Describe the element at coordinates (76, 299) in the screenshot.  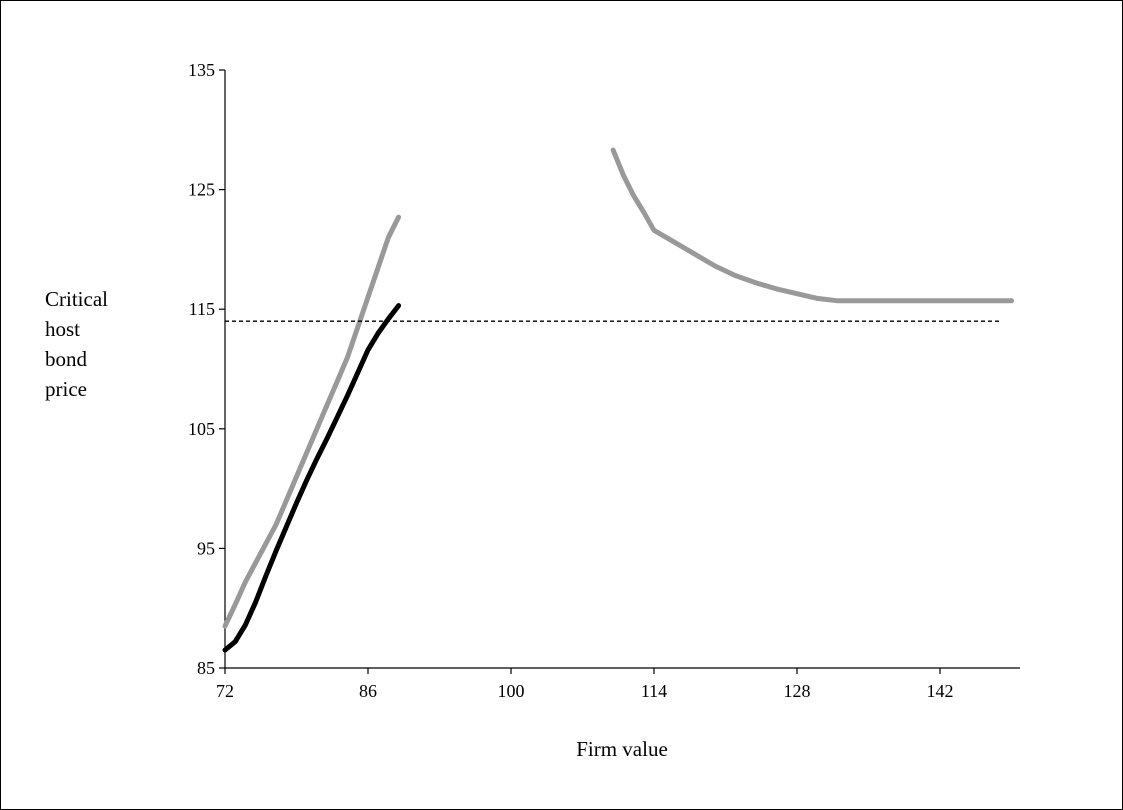
I see `y-axis-title-line: Critical` at that location.